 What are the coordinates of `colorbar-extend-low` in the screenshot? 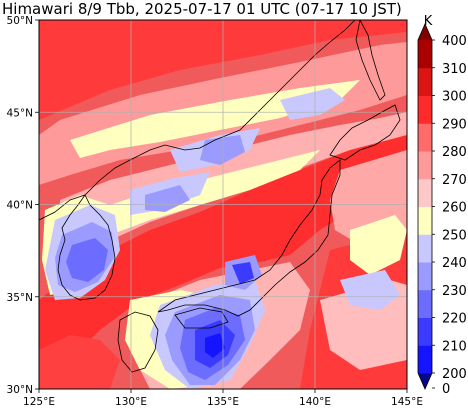 It's located at (425, 381).